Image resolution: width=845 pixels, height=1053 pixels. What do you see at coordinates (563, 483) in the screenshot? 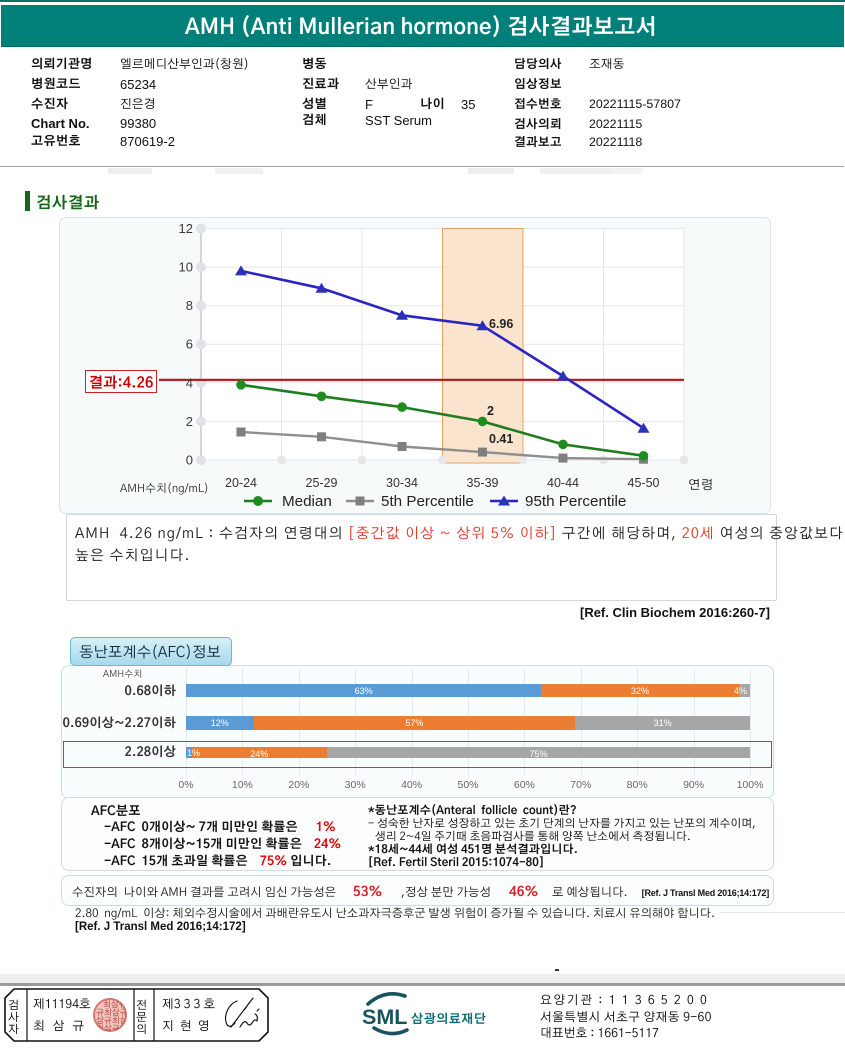
I see `svg-text: 40-44` at bounding box center [563, 483].